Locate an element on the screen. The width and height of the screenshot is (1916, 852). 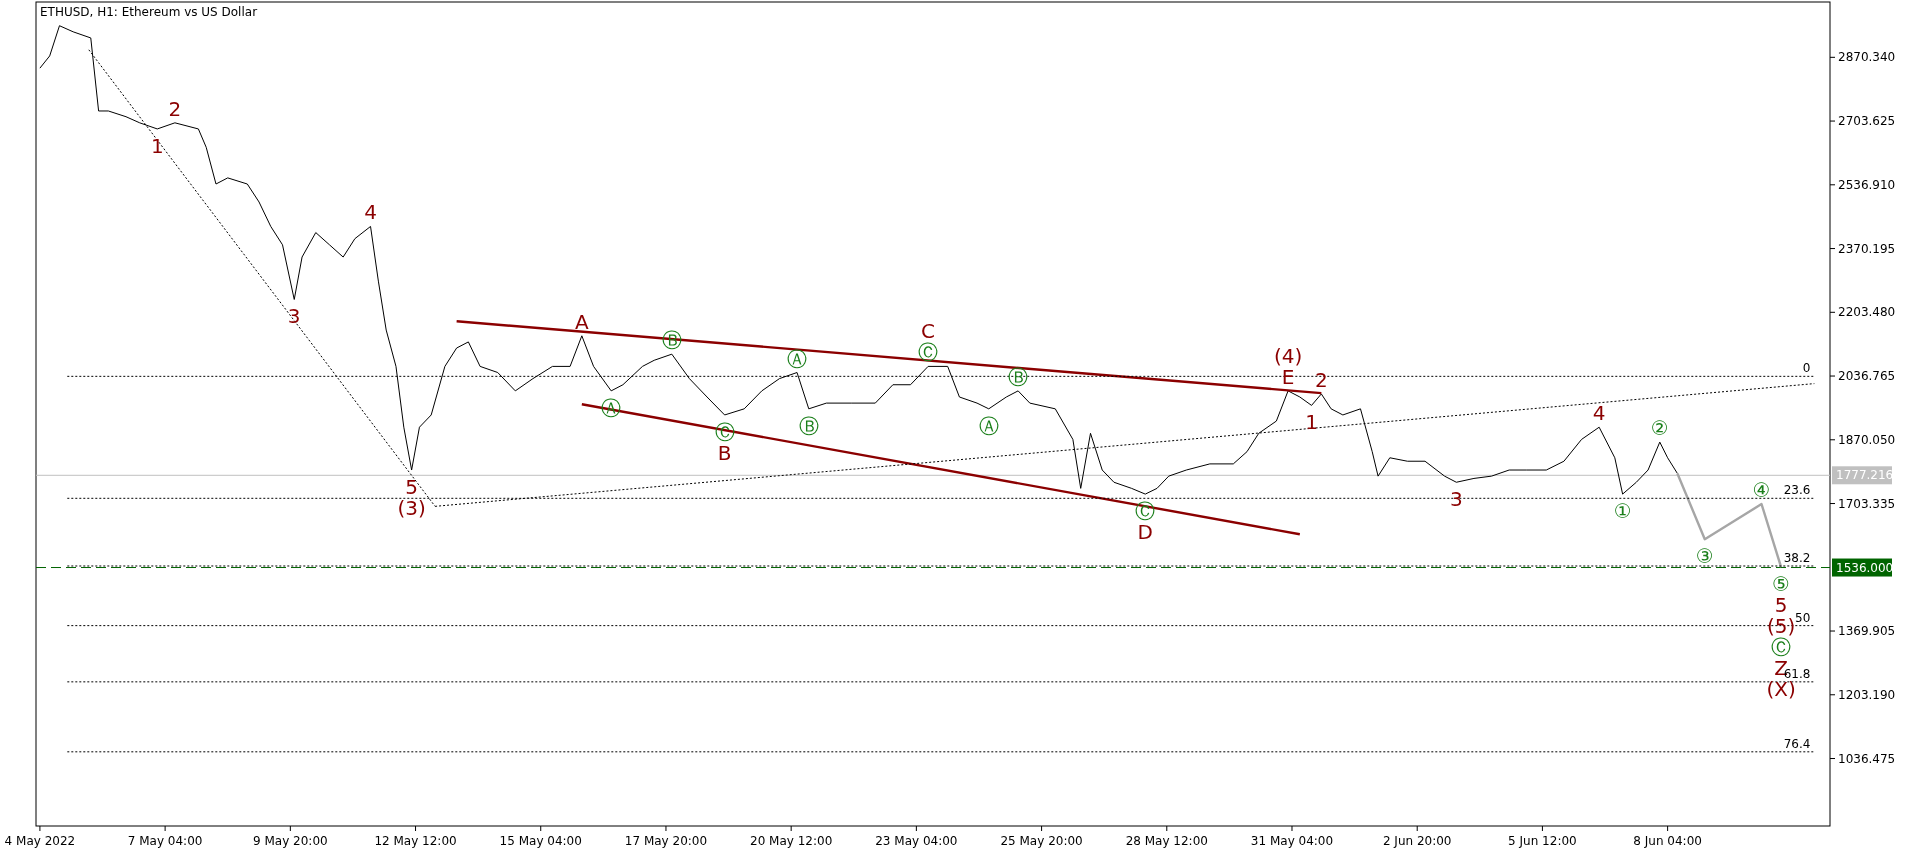
annotation: ② is located at coordinates (1659, 428).